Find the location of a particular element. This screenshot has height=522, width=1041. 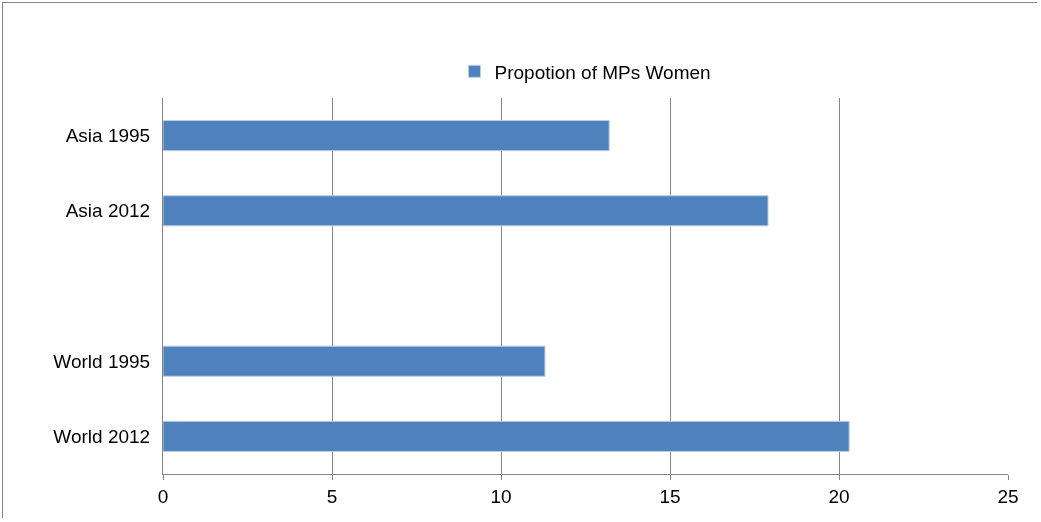

x-tick-label: 20 is located at coordinates (839, 496).